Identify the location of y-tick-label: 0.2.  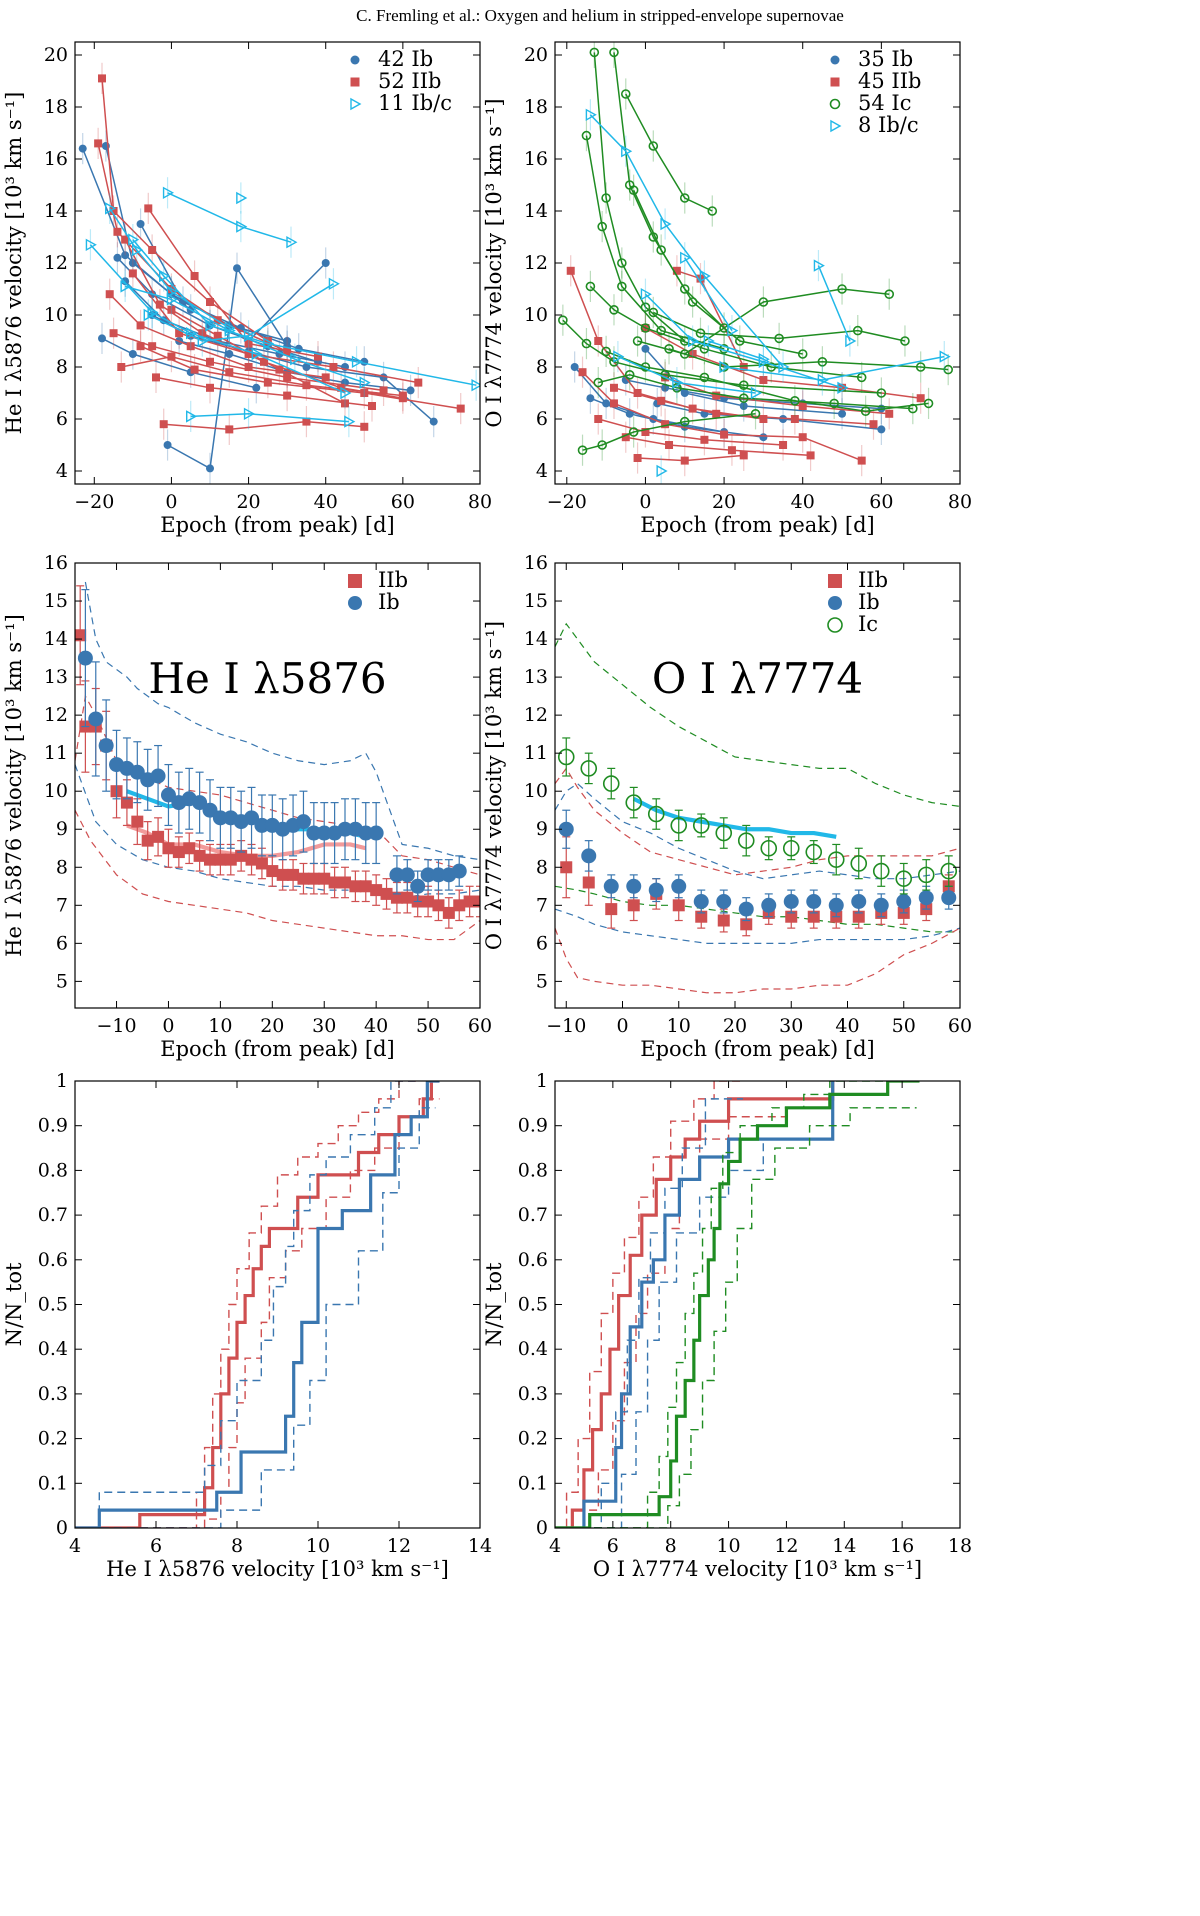
(53, 1439).